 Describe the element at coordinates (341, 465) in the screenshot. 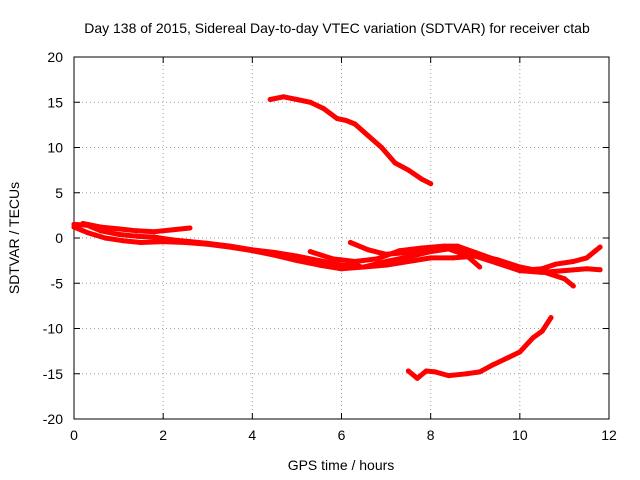

I see `x-axis-label: GPS time / hours` at that location.